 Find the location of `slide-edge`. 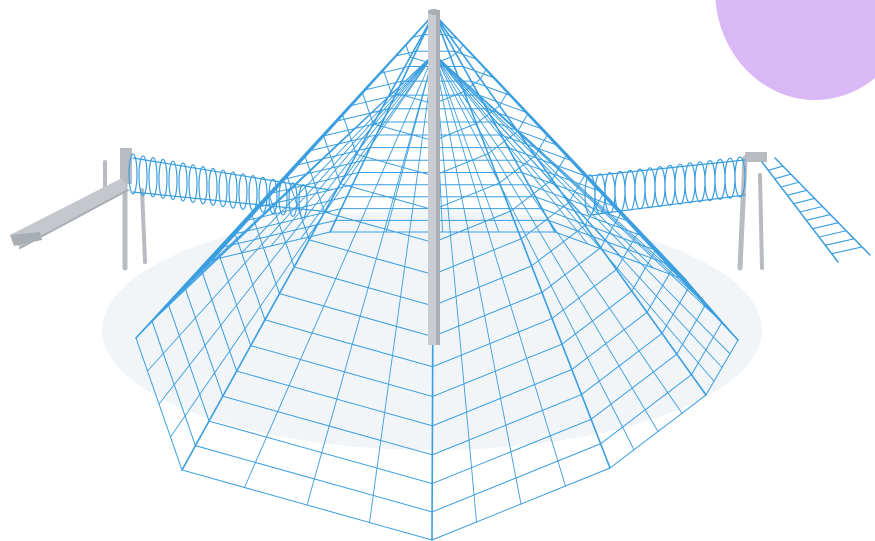

slide-edge is located at coordinates (74, 219).